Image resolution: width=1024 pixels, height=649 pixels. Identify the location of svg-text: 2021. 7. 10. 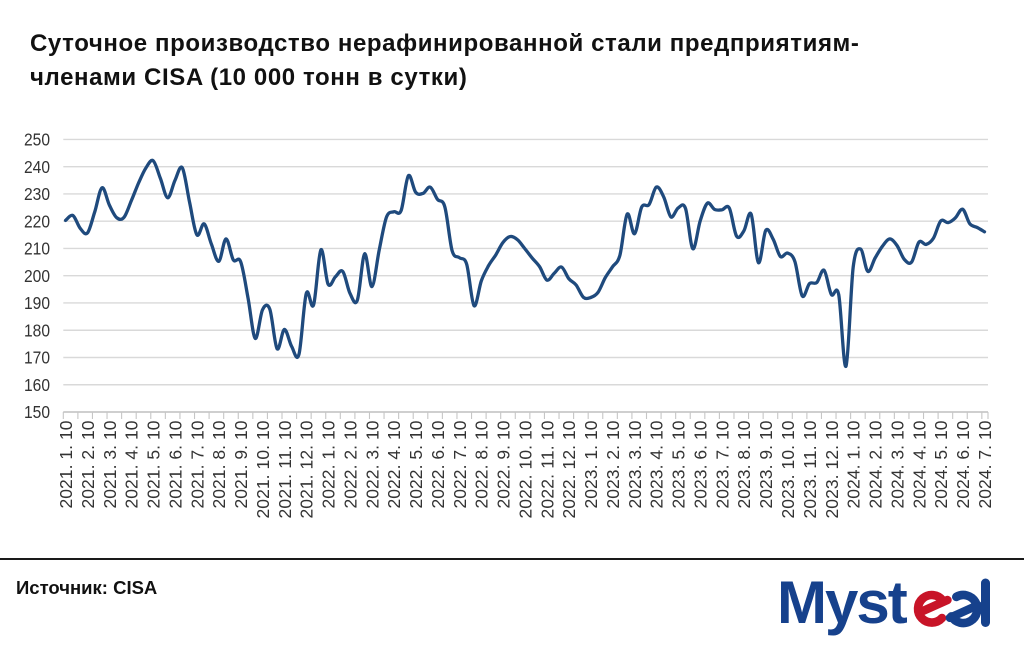
(197, 464).